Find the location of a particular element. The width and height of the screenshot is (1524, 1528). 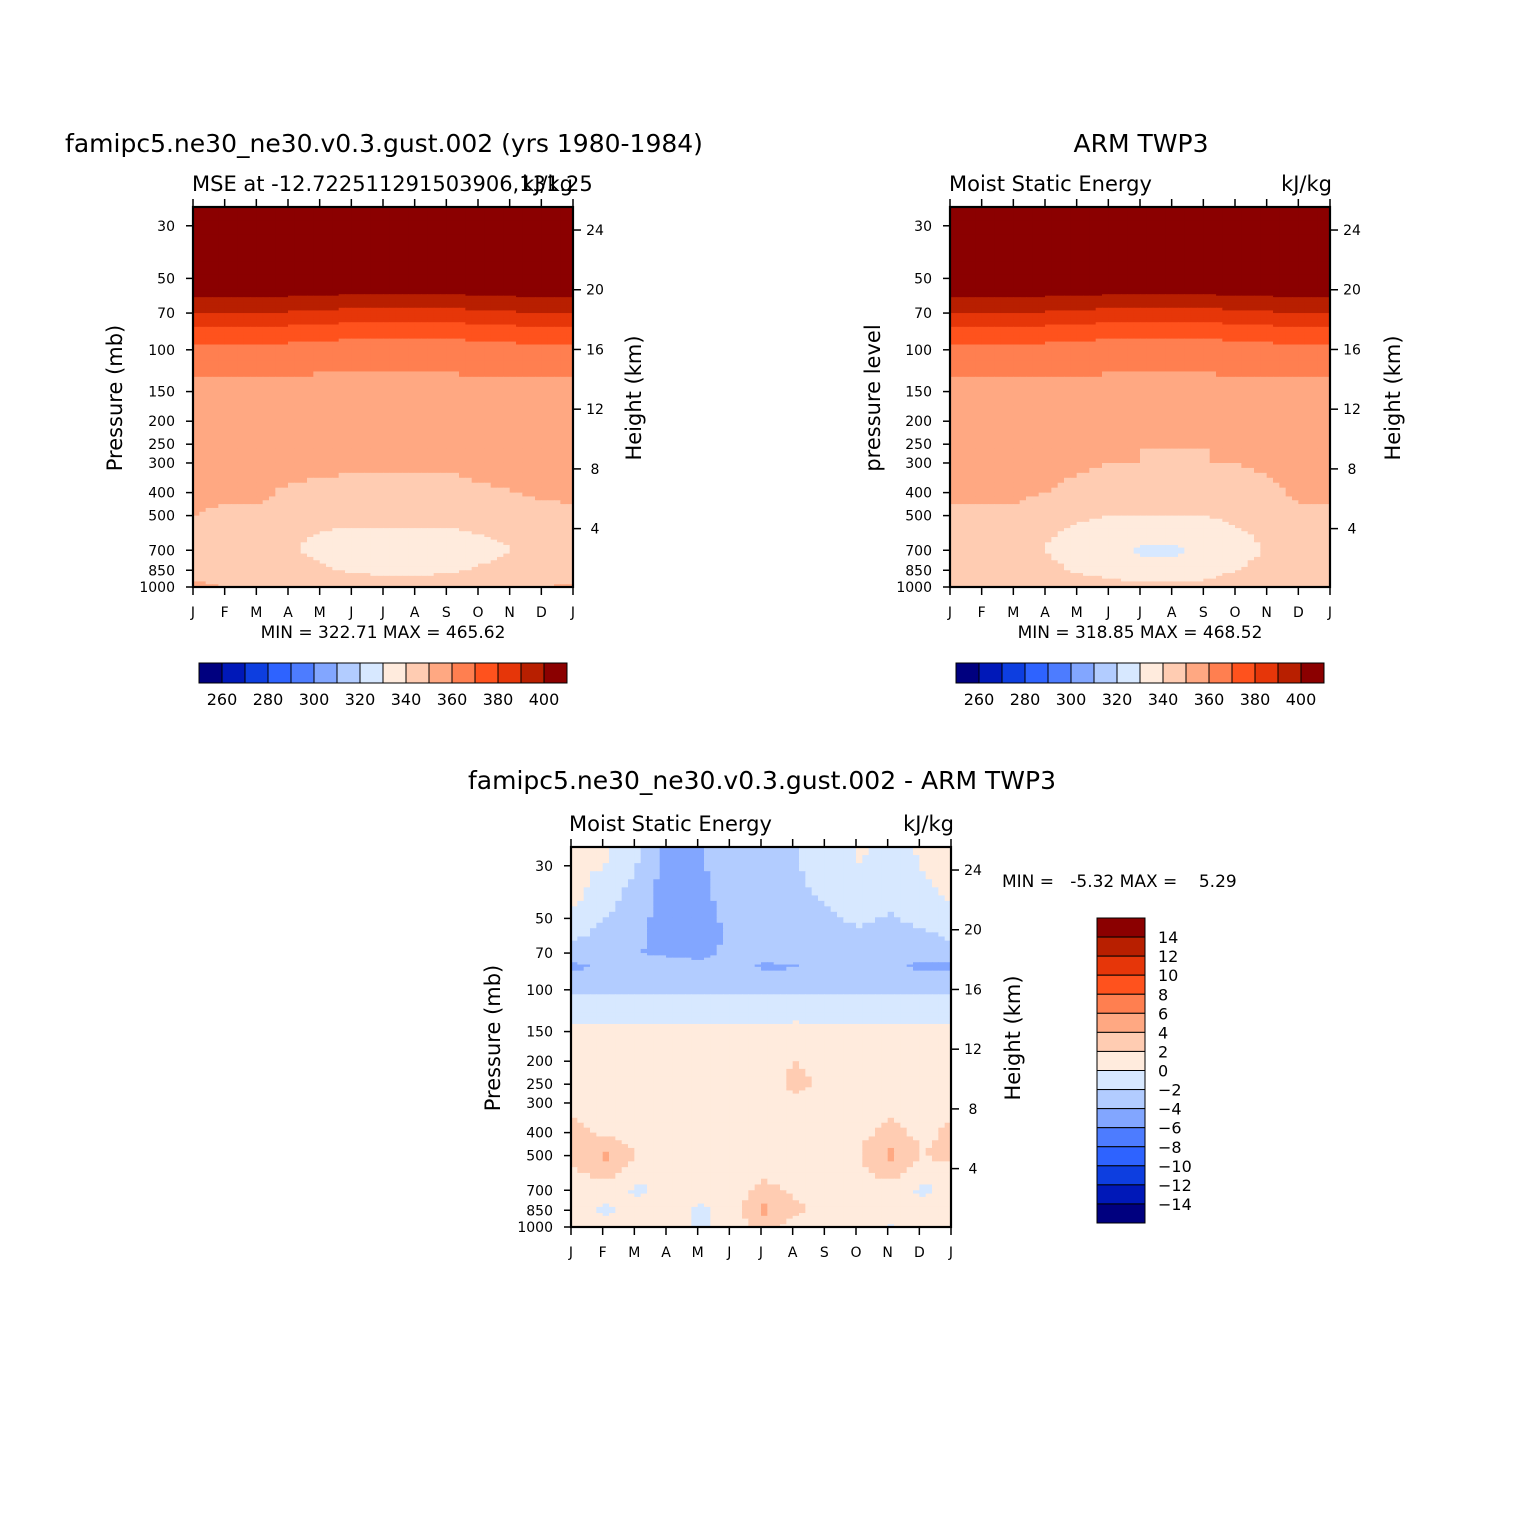

y-tick-label: 250 is located at coordinates (161, 445).